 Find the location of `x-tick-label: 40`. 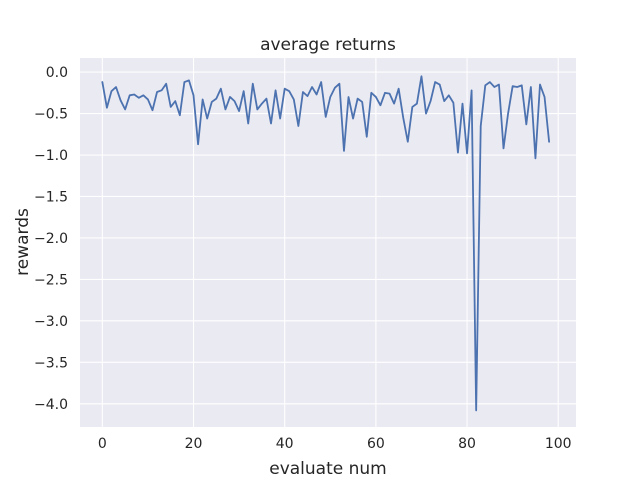

x-tick-label: 40 is located at coordinates (285, 444).